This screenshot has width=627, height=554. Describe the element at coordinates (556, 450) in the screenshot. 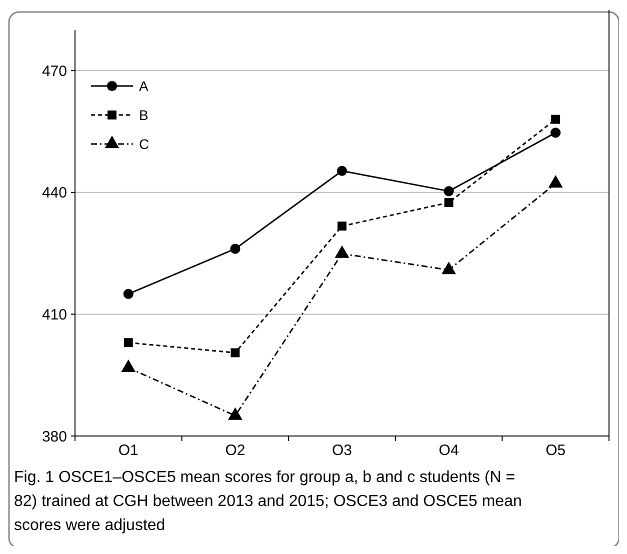

I see `x-tick-label: O5` at that location.